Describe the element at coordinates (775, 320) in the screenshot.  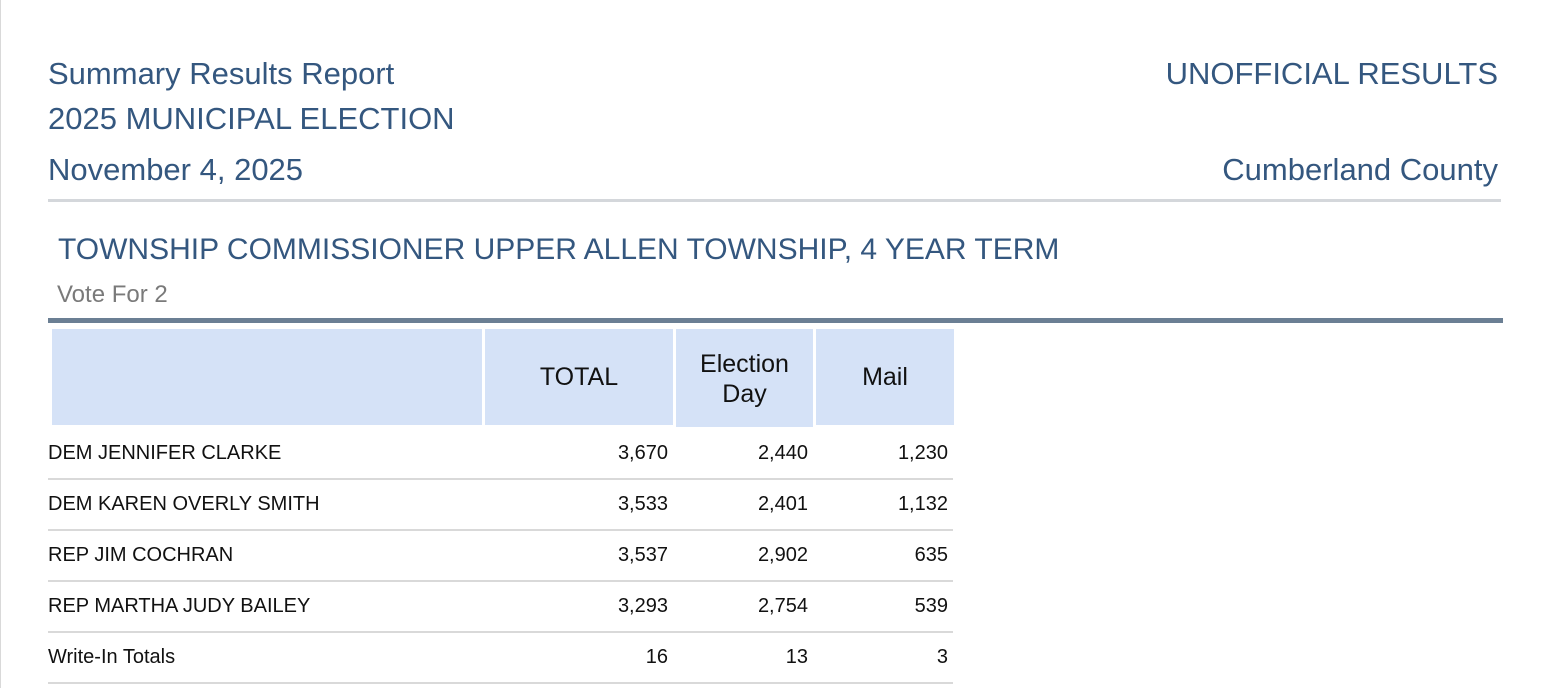
I see `contest-divider` at that location.